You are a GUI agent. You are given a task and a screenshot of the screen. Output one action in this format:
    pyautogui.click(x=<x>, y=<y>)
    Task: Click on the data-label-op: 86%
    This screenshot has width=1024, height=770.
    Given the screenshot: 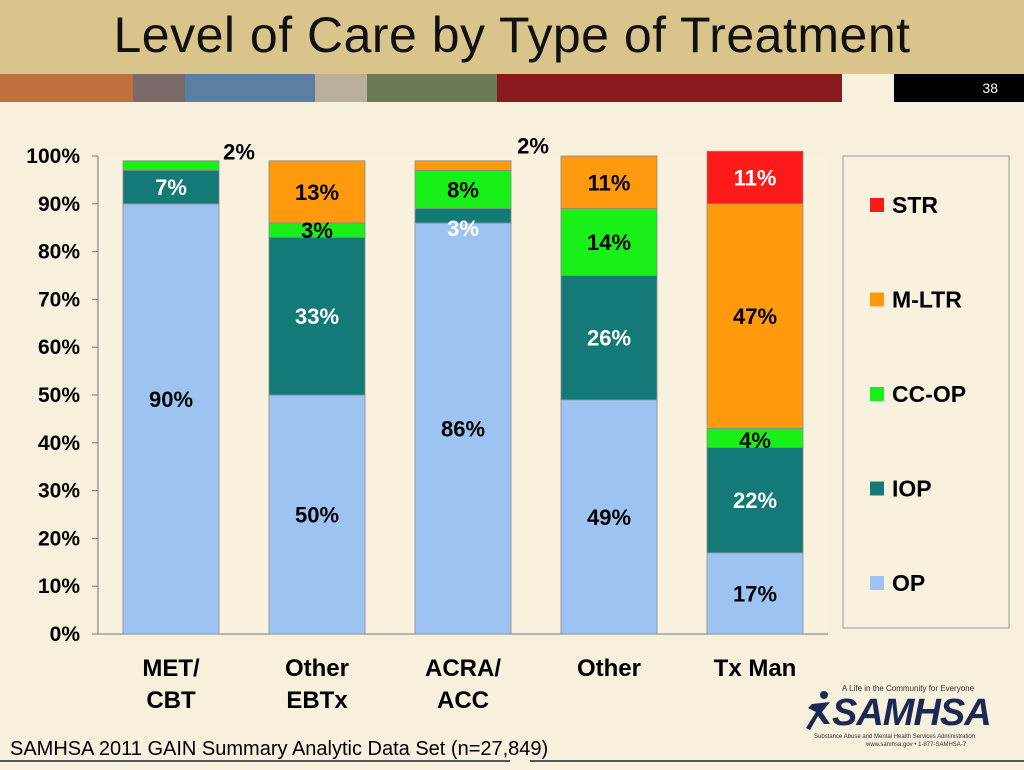 What is the action you would take?
    pyautogui.click(x=463, y=428)
    